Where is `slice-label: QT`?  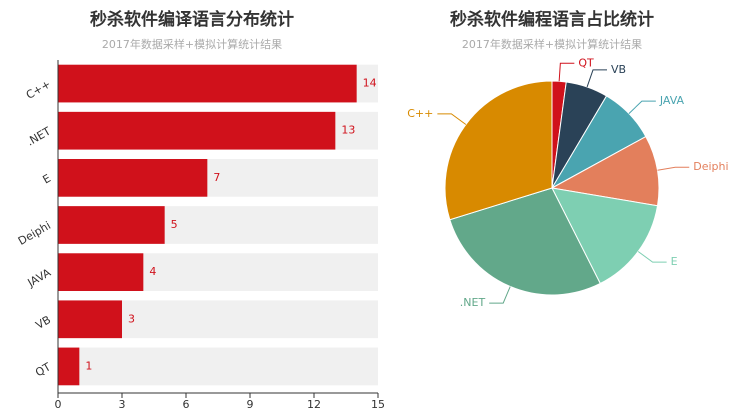 slice-label: QT is located at coordinates (586, 62).